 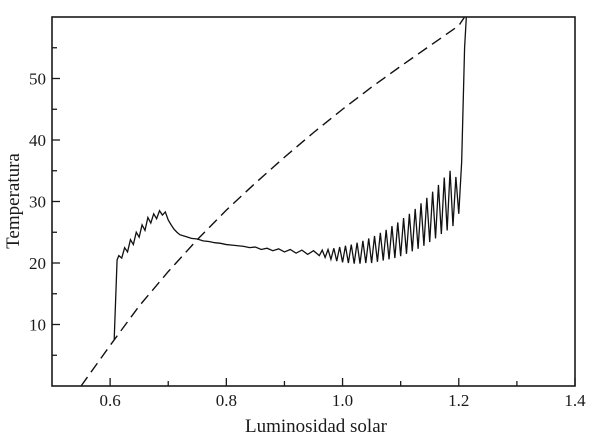 I want to click on x-tick-label: 1.4, so click(x=575, y=400).